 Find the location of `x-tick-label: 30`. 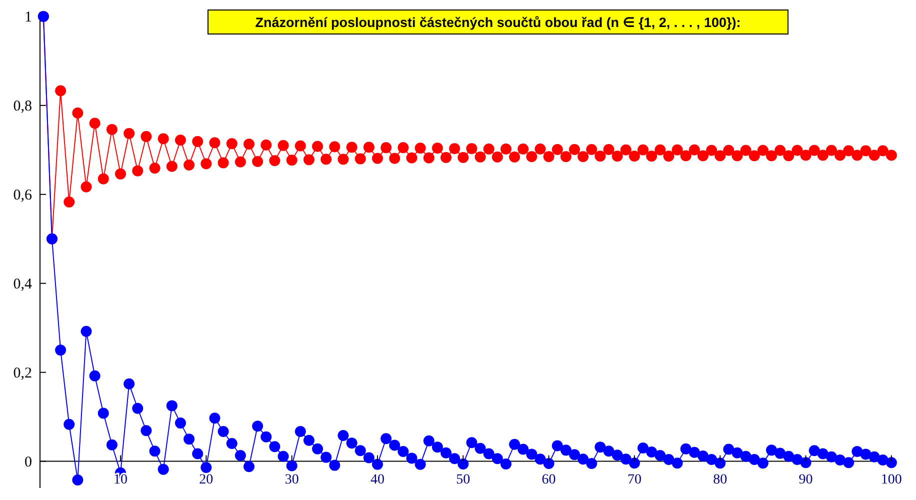

x-tick-label: 30 is located at coordinates (291, 480).